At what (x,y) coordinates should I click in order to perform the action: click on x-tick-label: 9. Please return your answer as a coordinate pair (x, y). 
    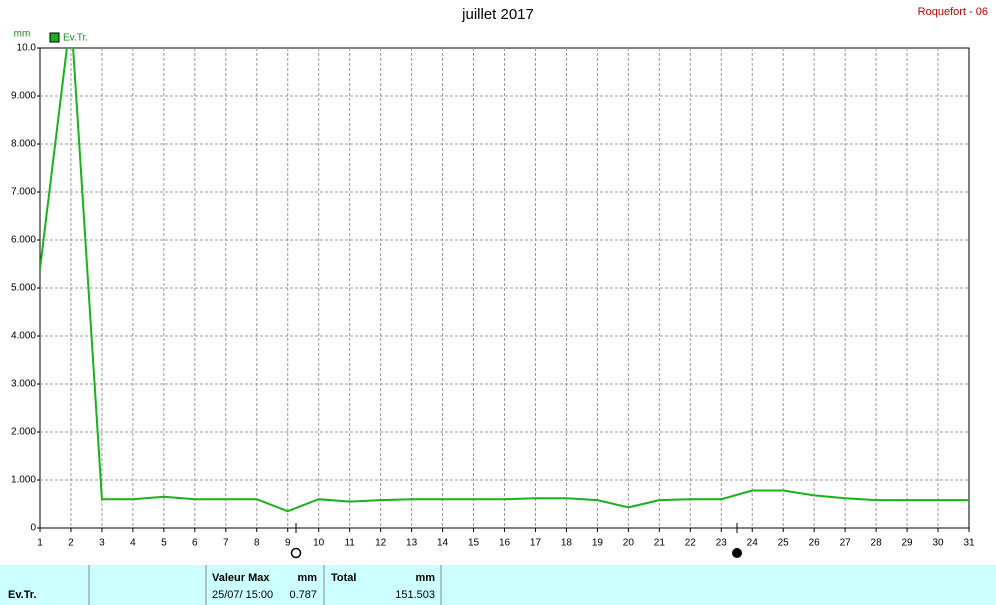
    Looking at the image, I should click on (288, 543).